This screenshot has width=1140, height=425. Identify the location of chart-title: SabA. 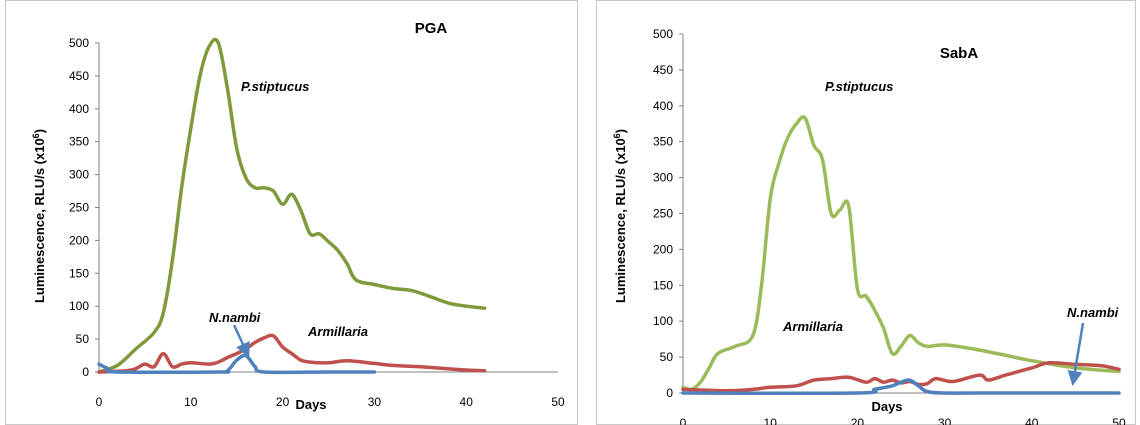
(959, 53).